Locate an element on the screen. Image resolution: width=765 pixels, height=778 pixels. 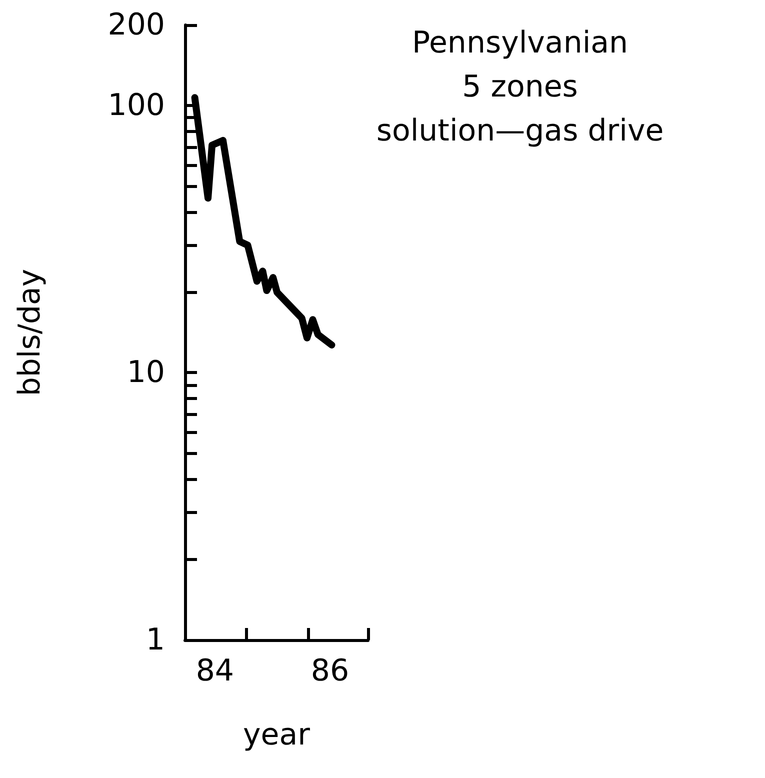
text: Pennsylvanian is located at coordinates (520, 43).